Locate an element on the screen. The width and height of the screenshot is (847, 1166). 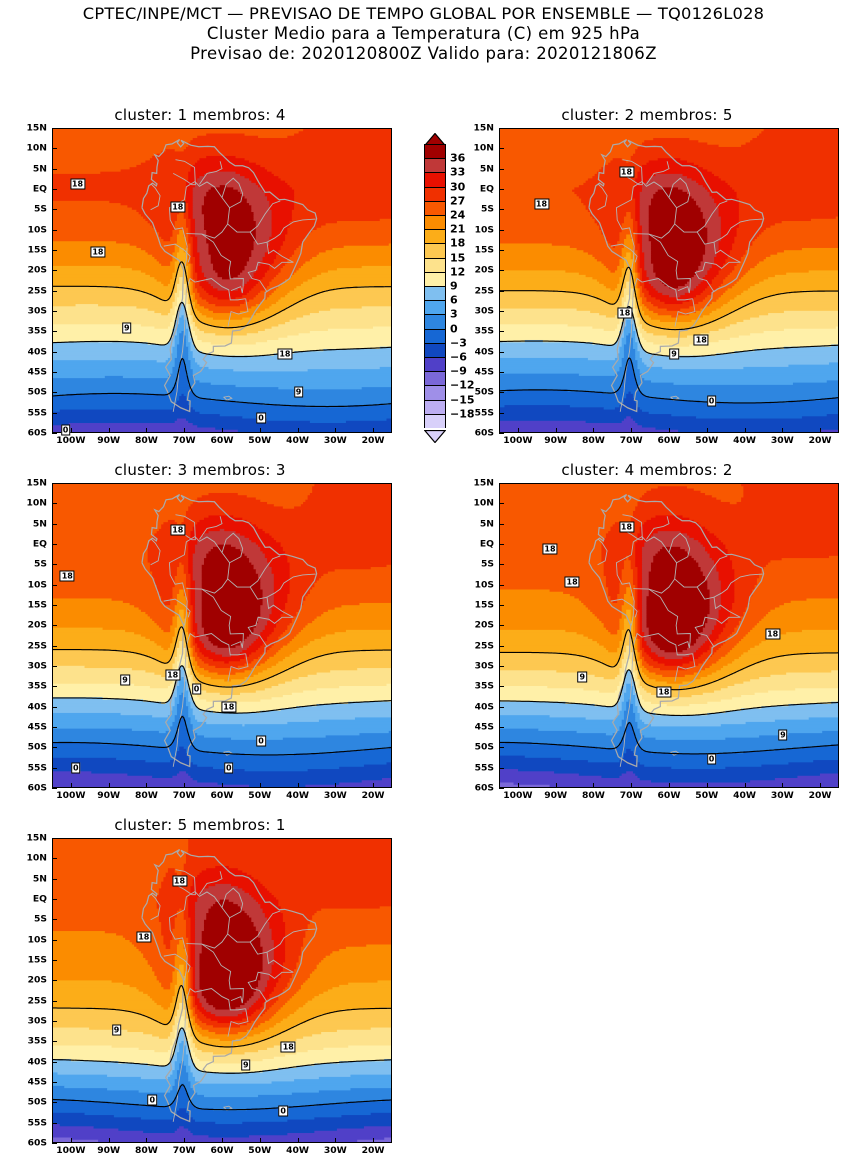
y-axis-tick-label: 15S is located at coordinates (37, 250).